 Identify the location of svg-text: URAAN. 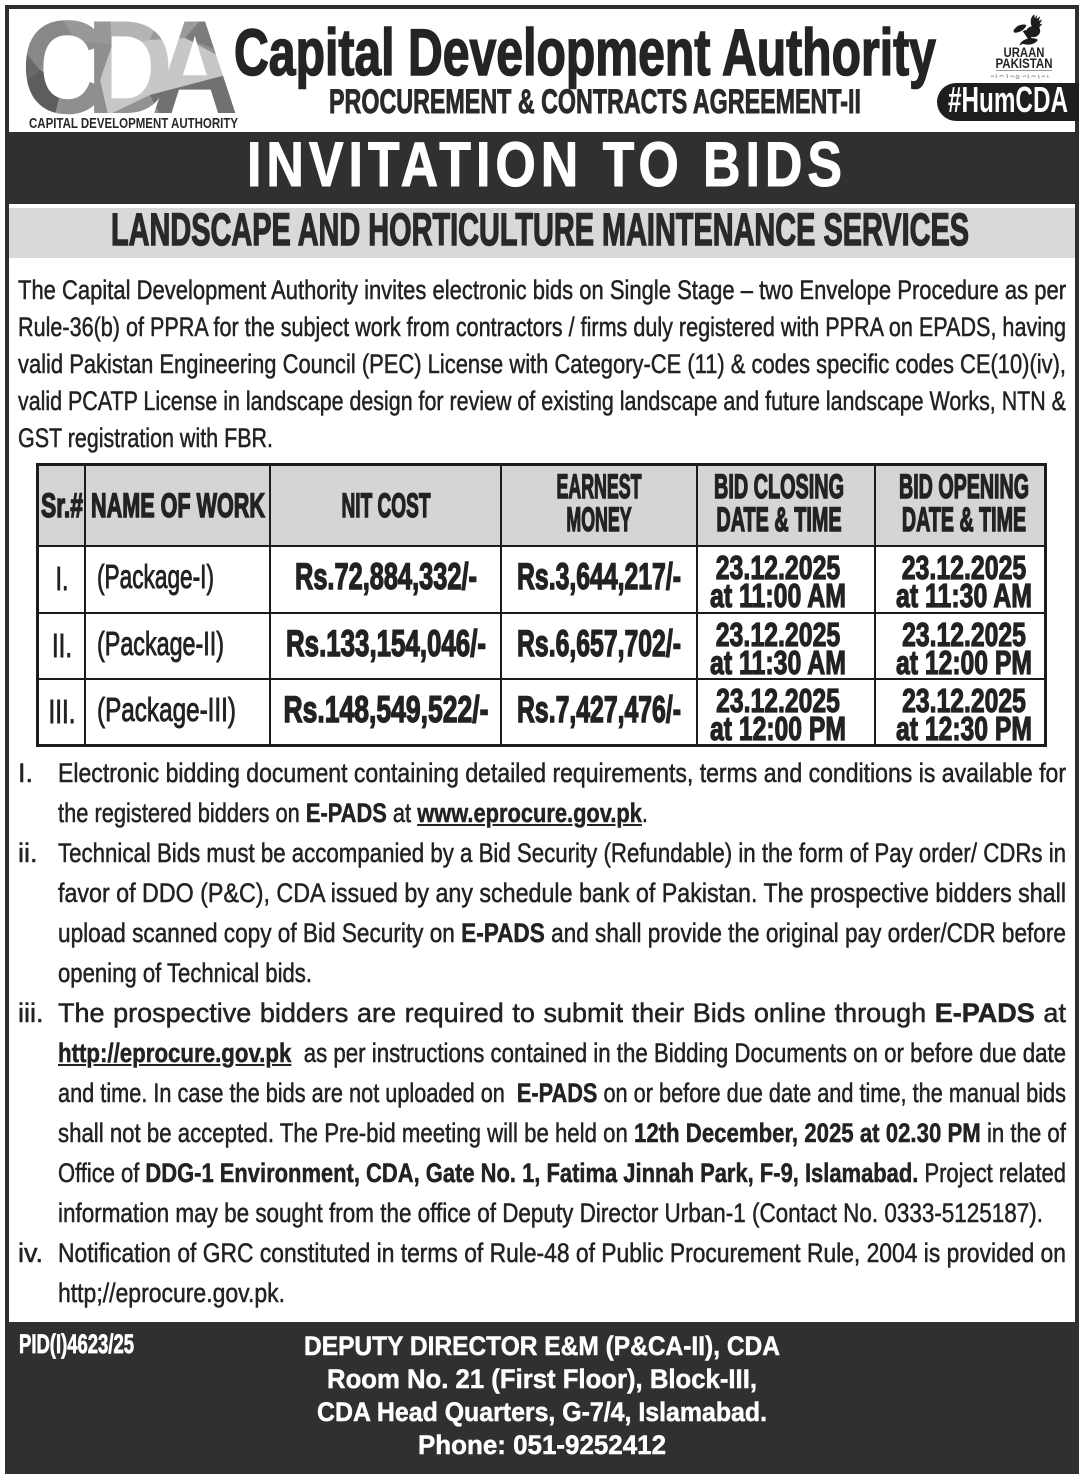
(1024, 52).